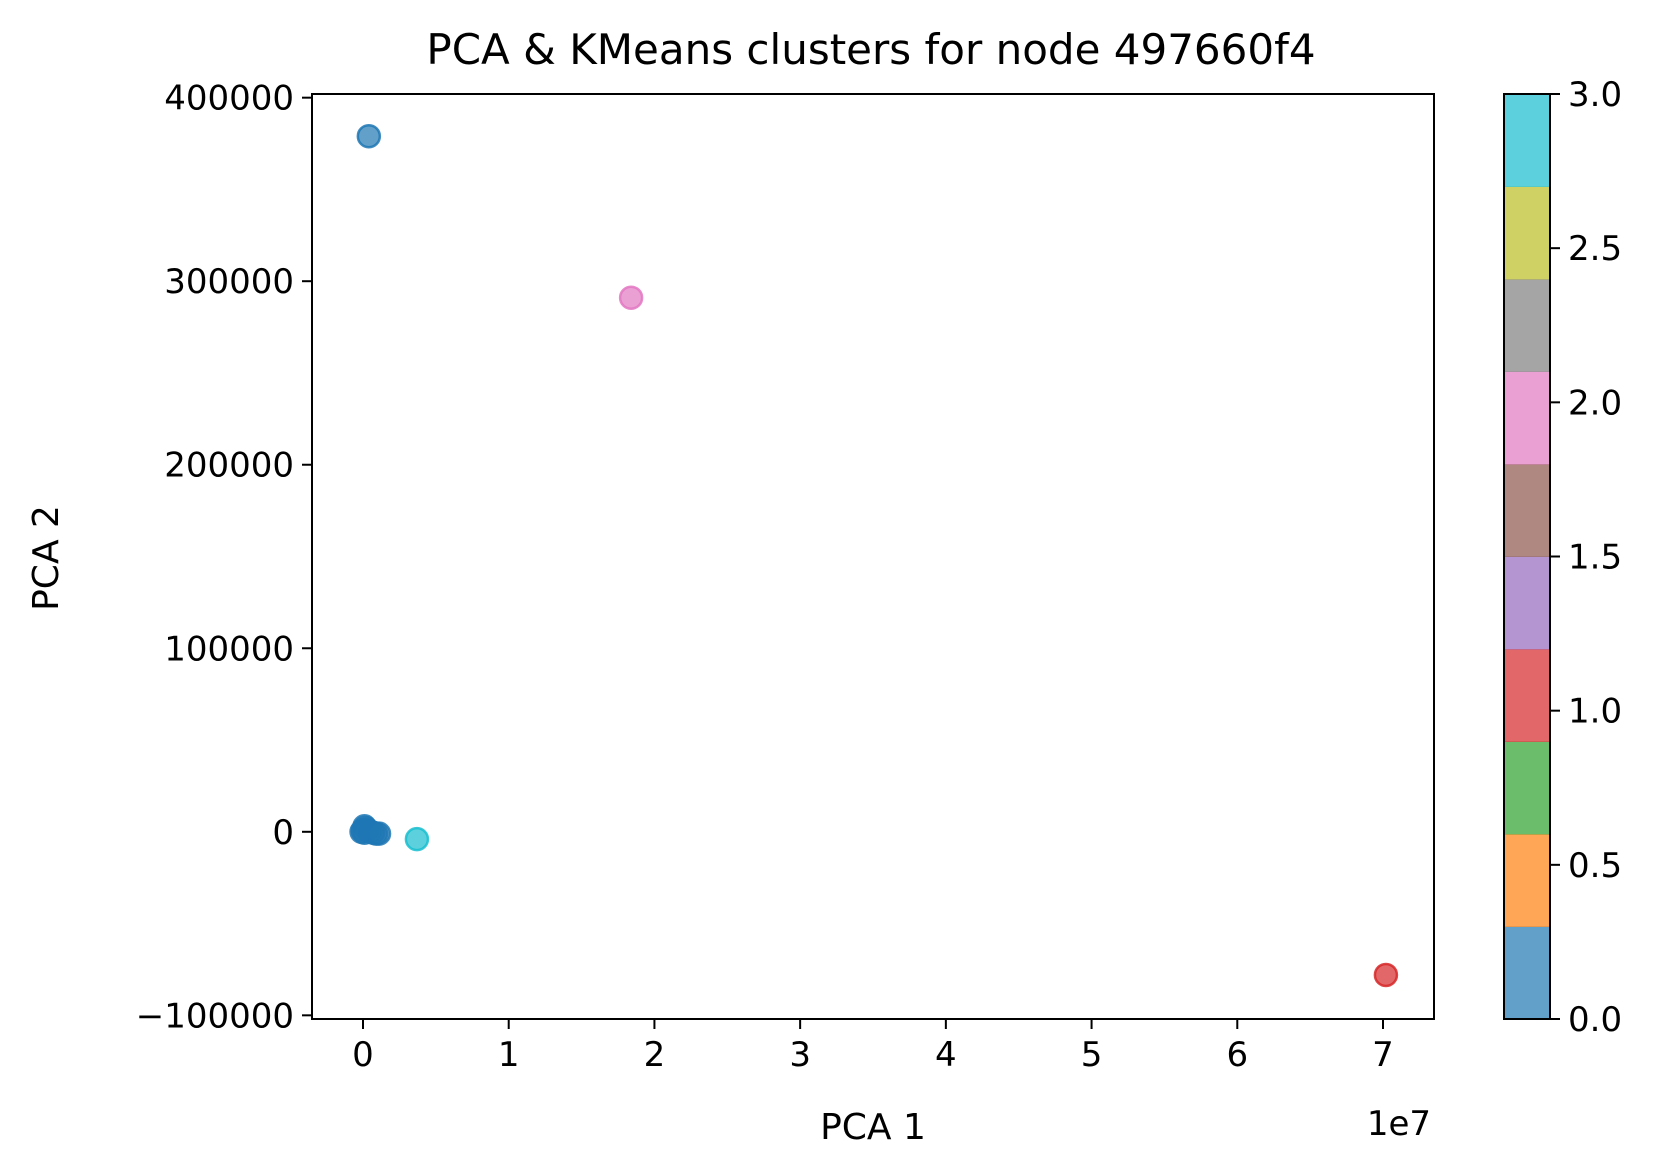  I want to click on colorbar-tick-label: 2.0, so click(1595, 403).